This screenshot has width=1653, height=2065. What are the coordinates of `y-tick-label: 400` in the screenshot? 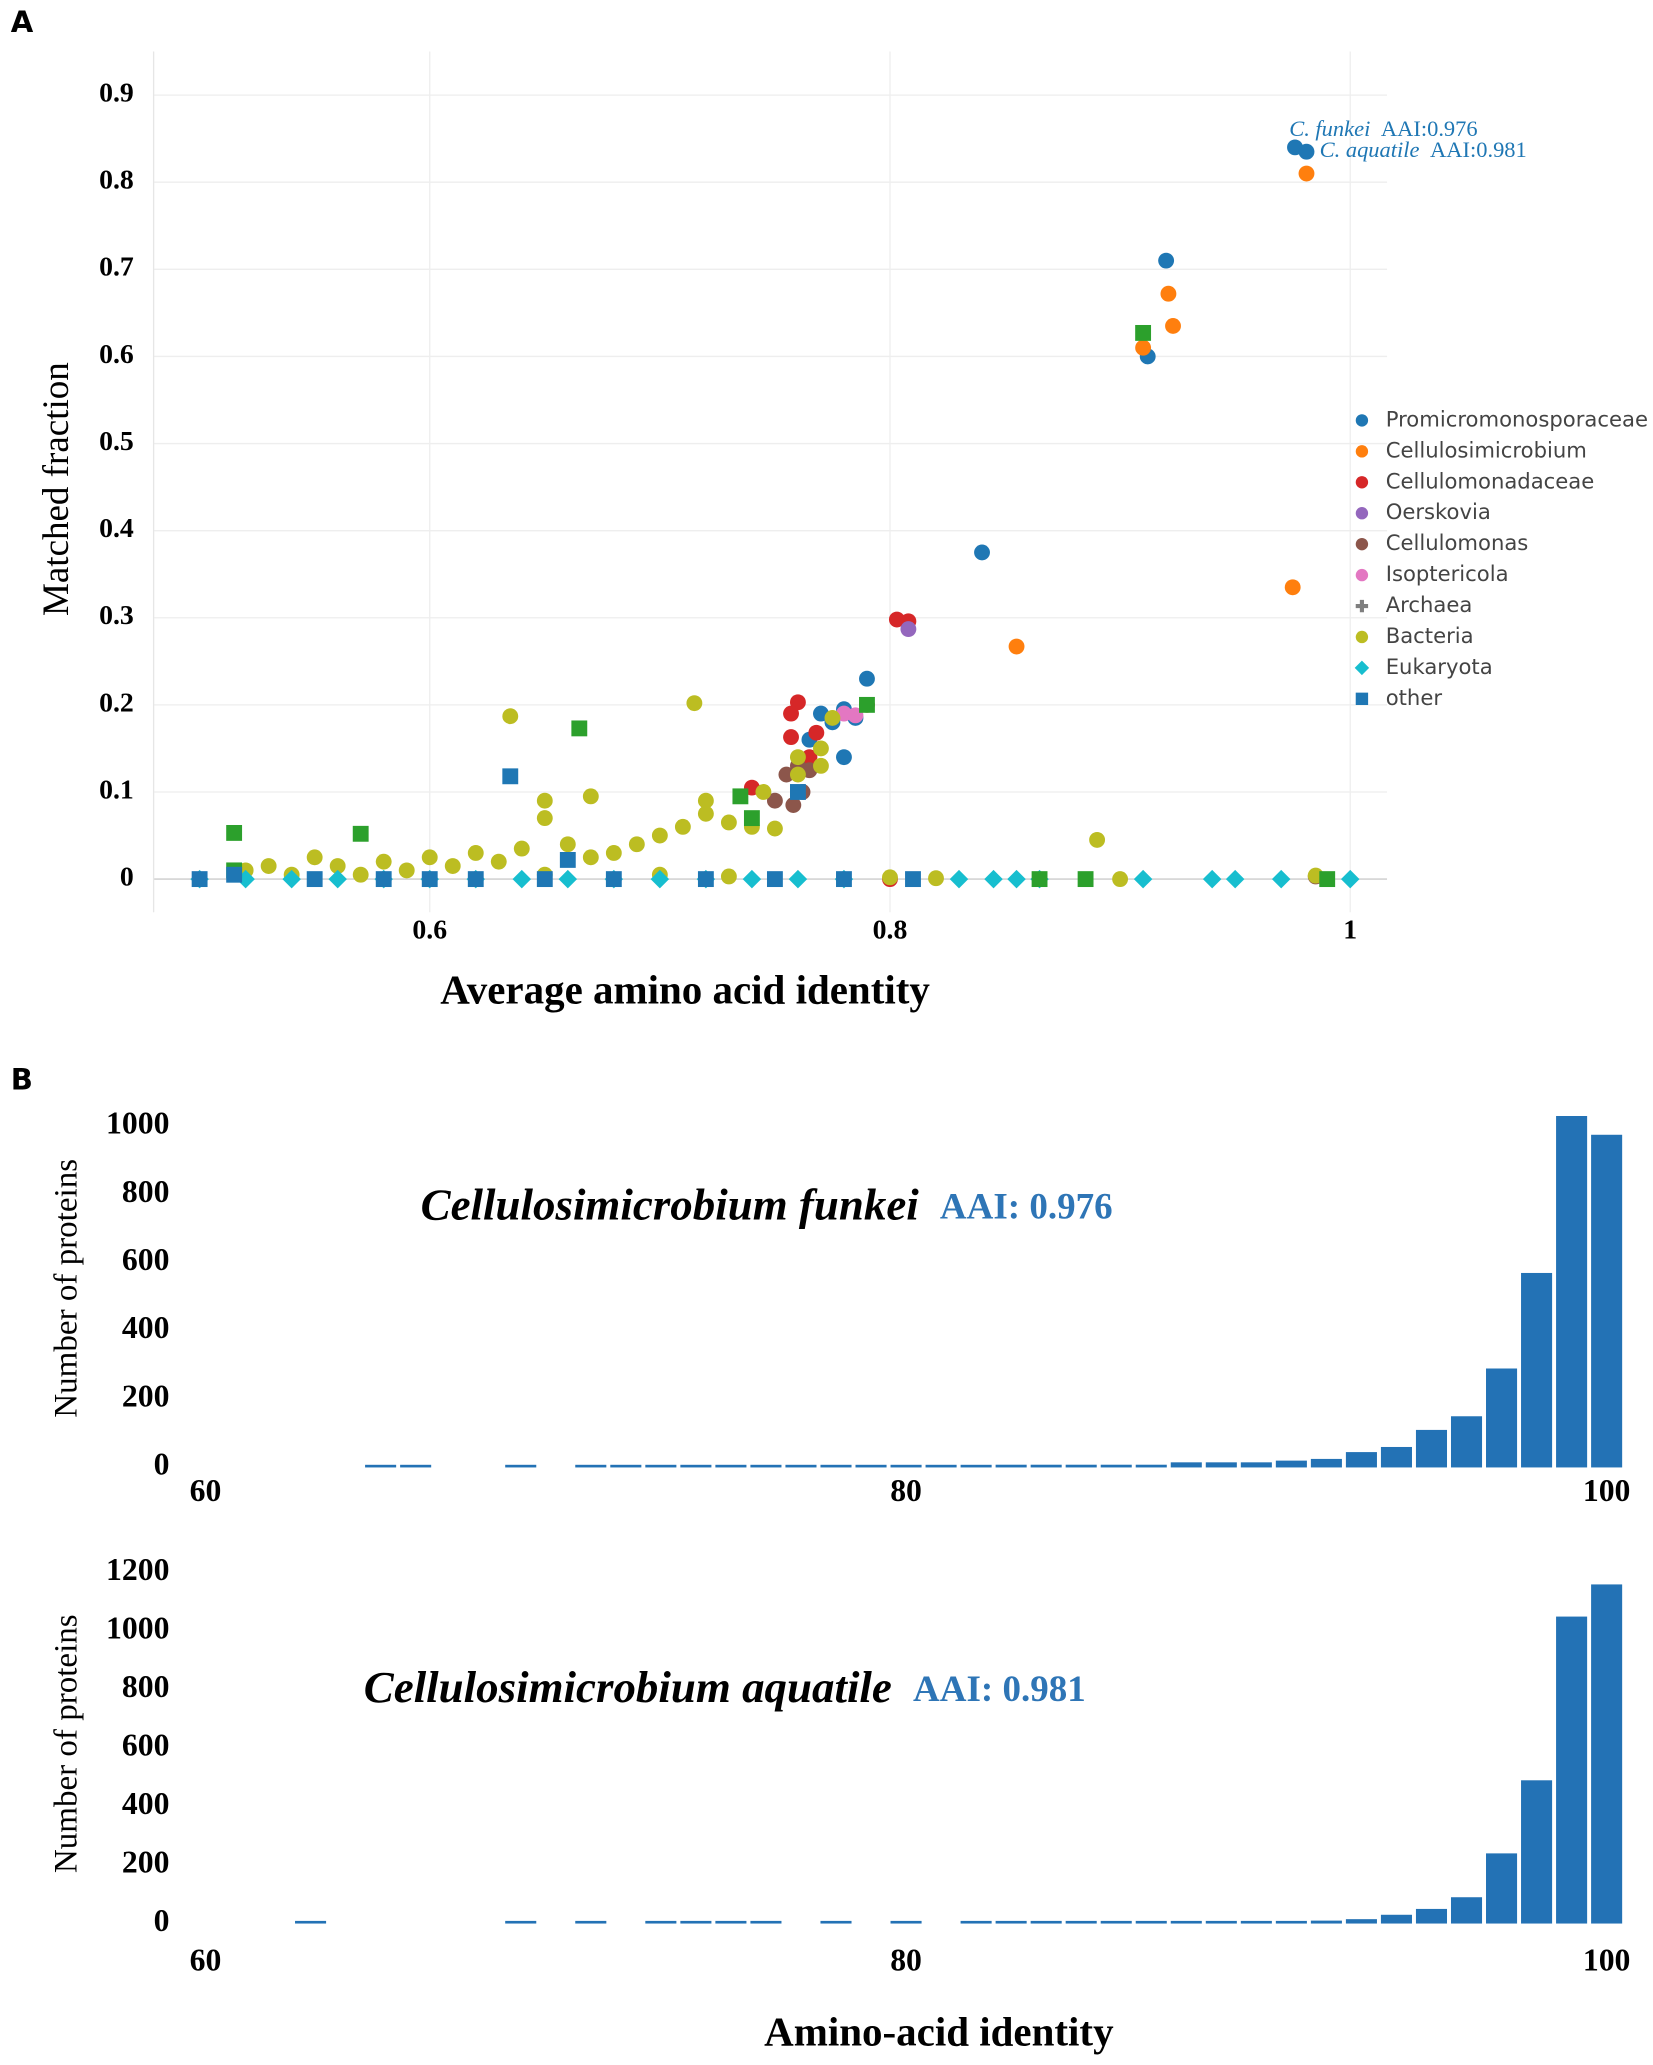 It's located at (146, 1327).